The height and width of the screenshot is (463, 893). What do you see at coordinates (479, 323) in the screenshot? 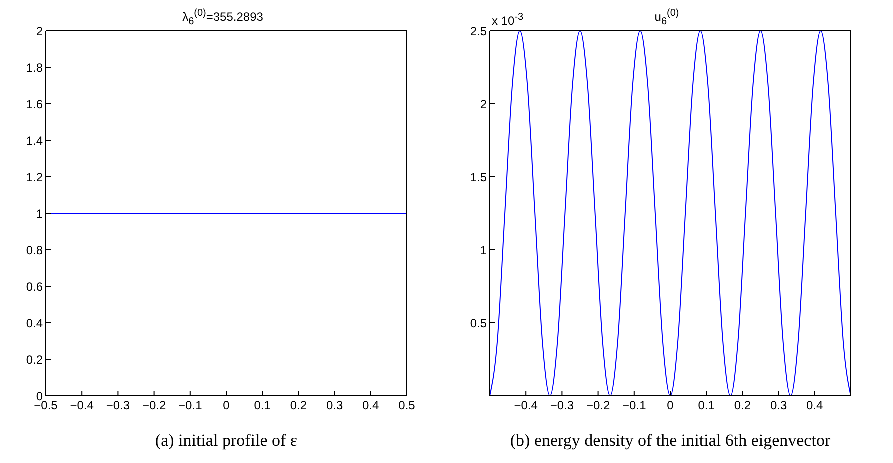
I see `y-tick-label: 0.5` at bounding box center [479, 323].